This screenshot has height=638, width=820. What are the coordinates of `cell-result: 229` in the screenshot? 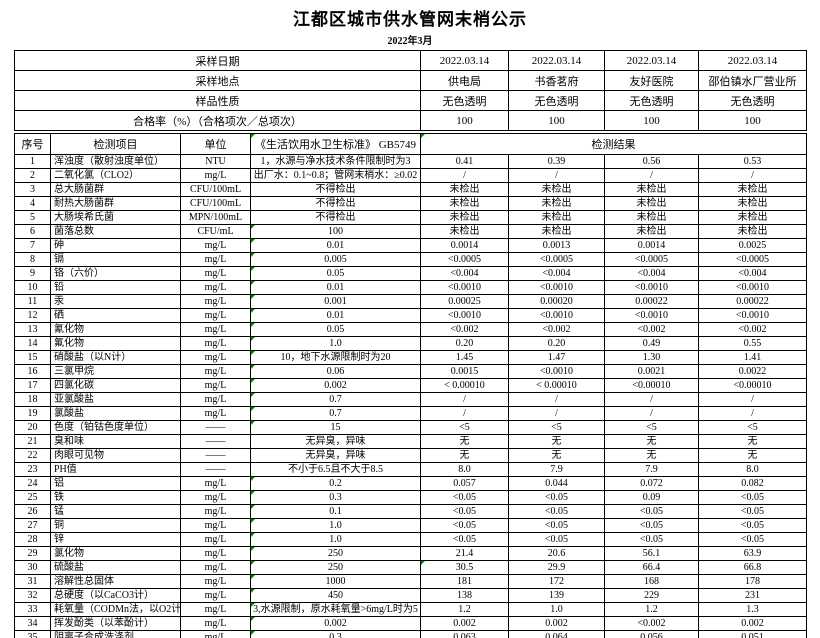 It's located at (651, 595).